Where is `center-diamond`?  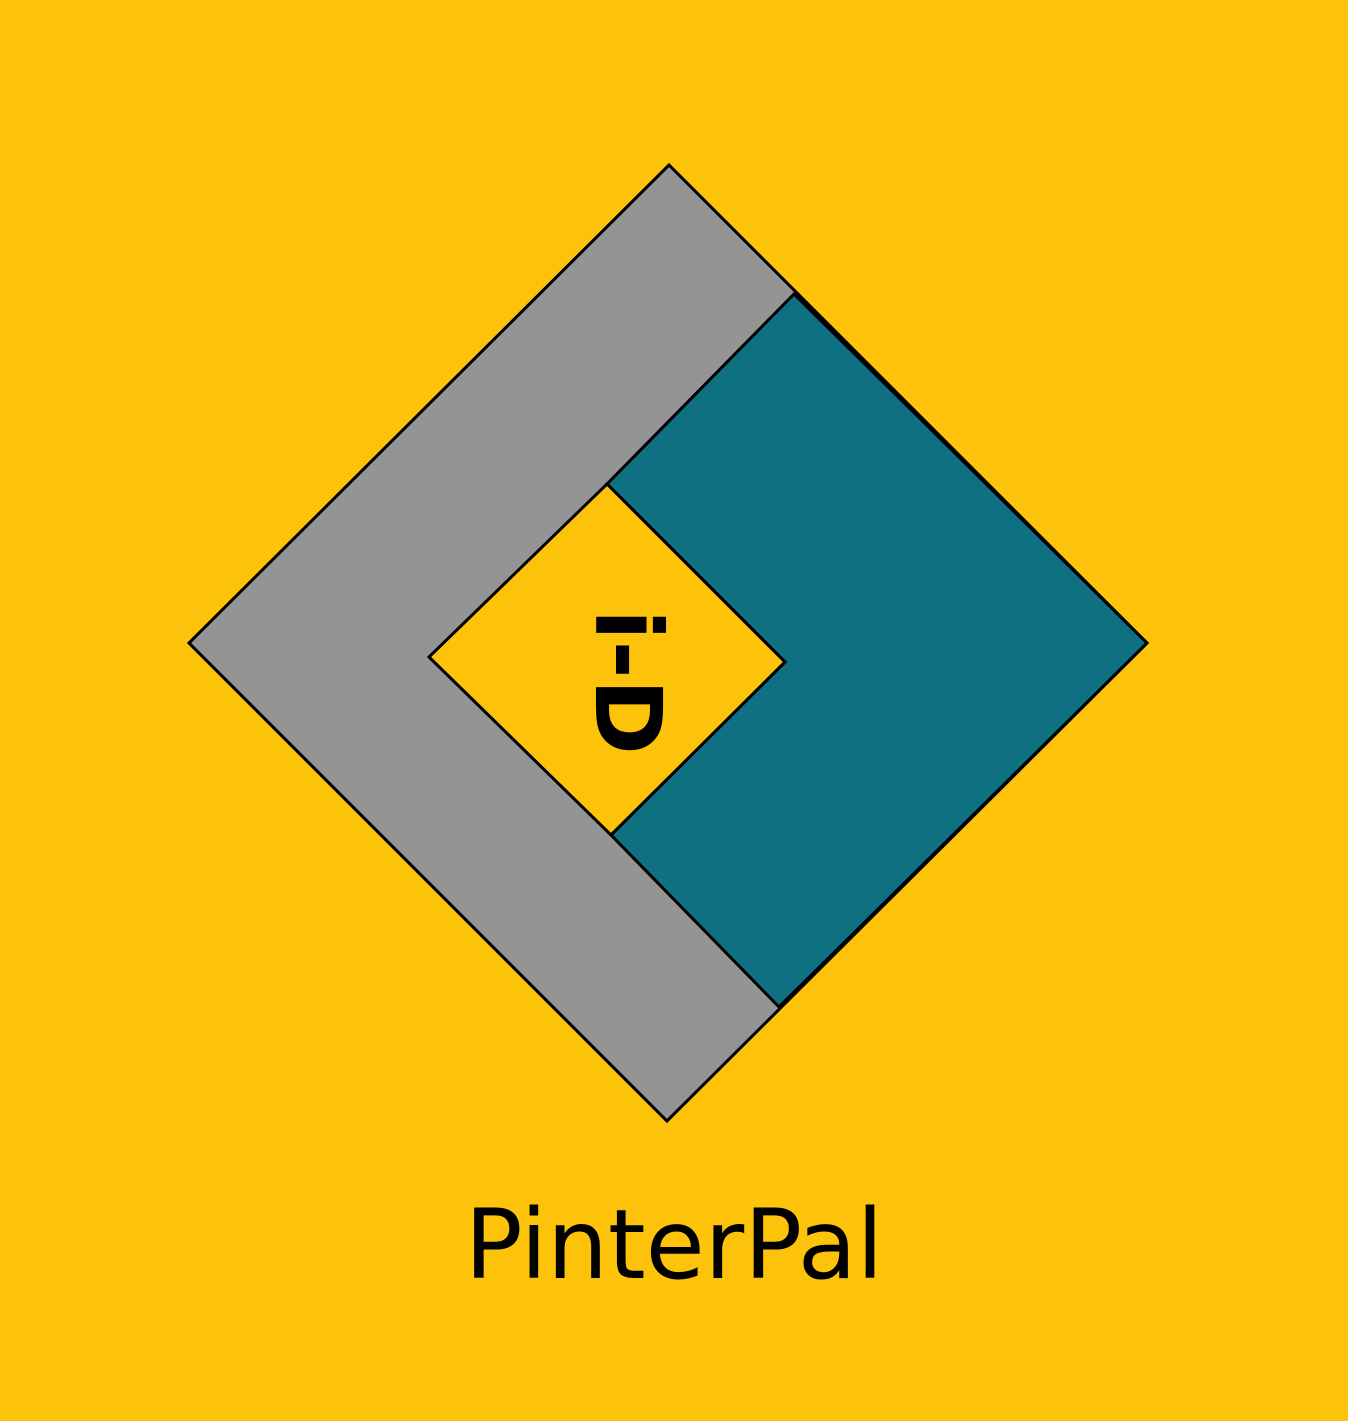
center-diamond is located at coordinates (607, 659).